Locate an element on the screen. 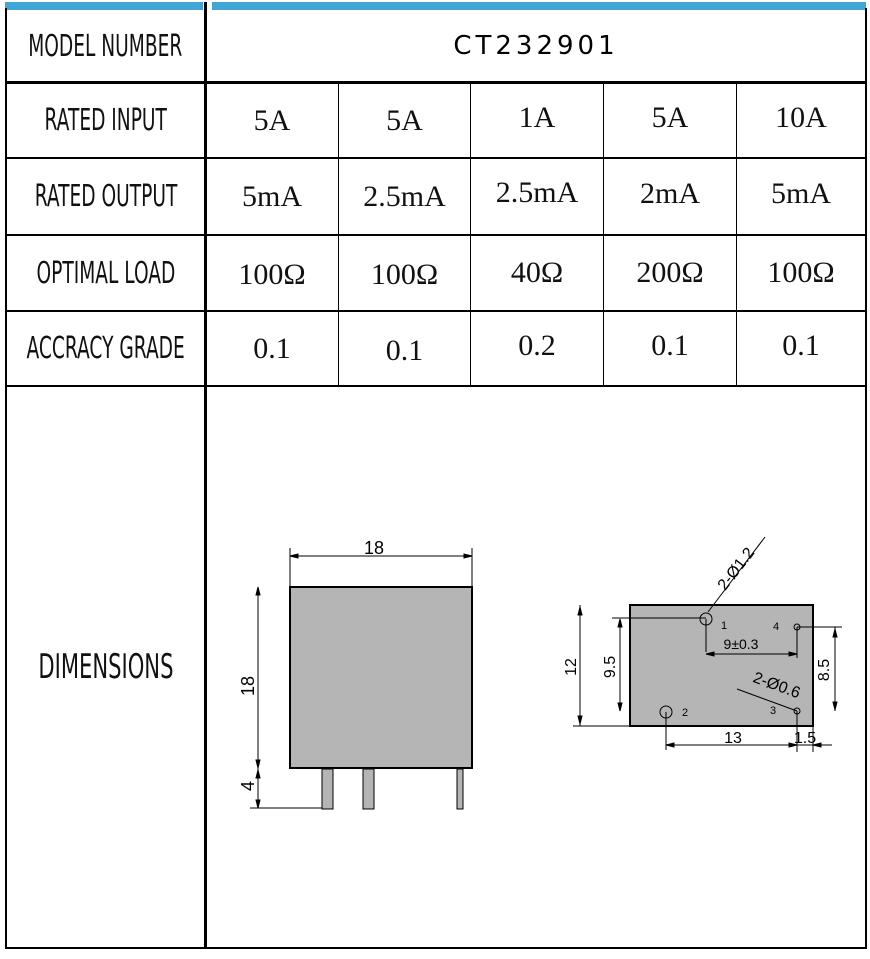 Image resolution: width=870 pixels, height=959 pixels. header-bar-left is located at coordinates (104, 6).